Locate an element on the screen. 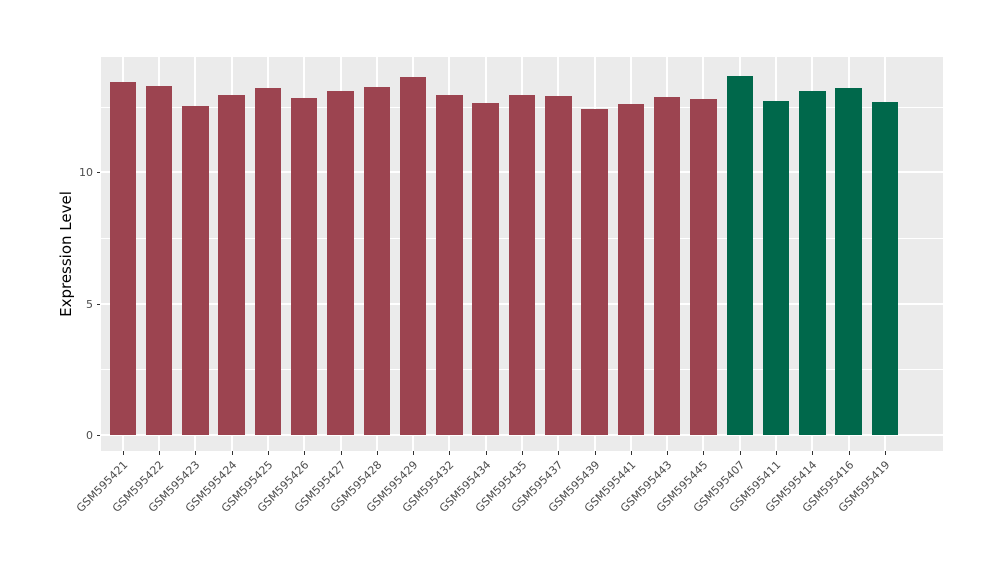 This screenshot has width=1000, height=580. bar-GSM595434 is located at coordinates (485, 268).